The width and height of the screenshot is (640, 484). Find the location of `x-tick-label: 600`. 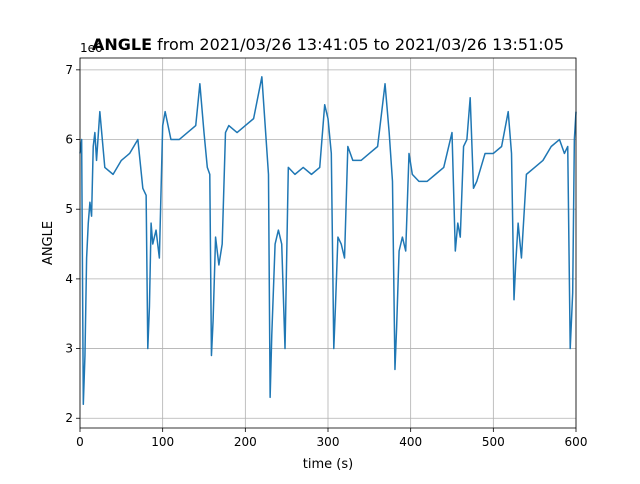

x-tick-label: 600 is located at coordinates (576, 442).